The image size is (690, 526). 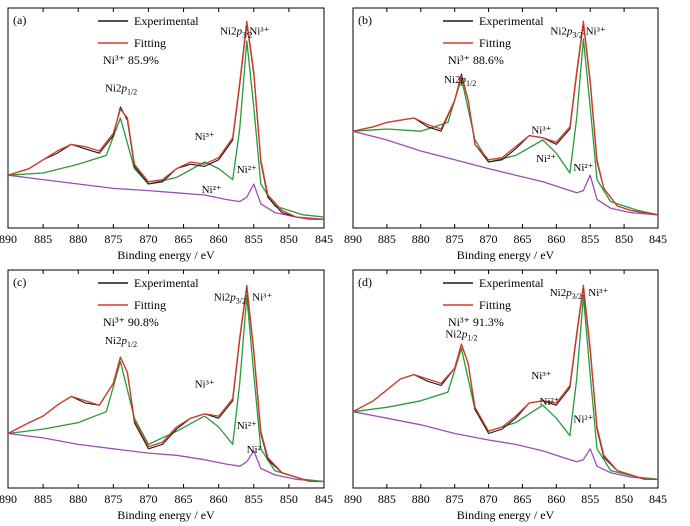 What do you see at coordinates (476, 60) in the screenshot?
I see `ni3-ratio-text: Ni³⁺ 88.6%` at bounding box center [476, 60].